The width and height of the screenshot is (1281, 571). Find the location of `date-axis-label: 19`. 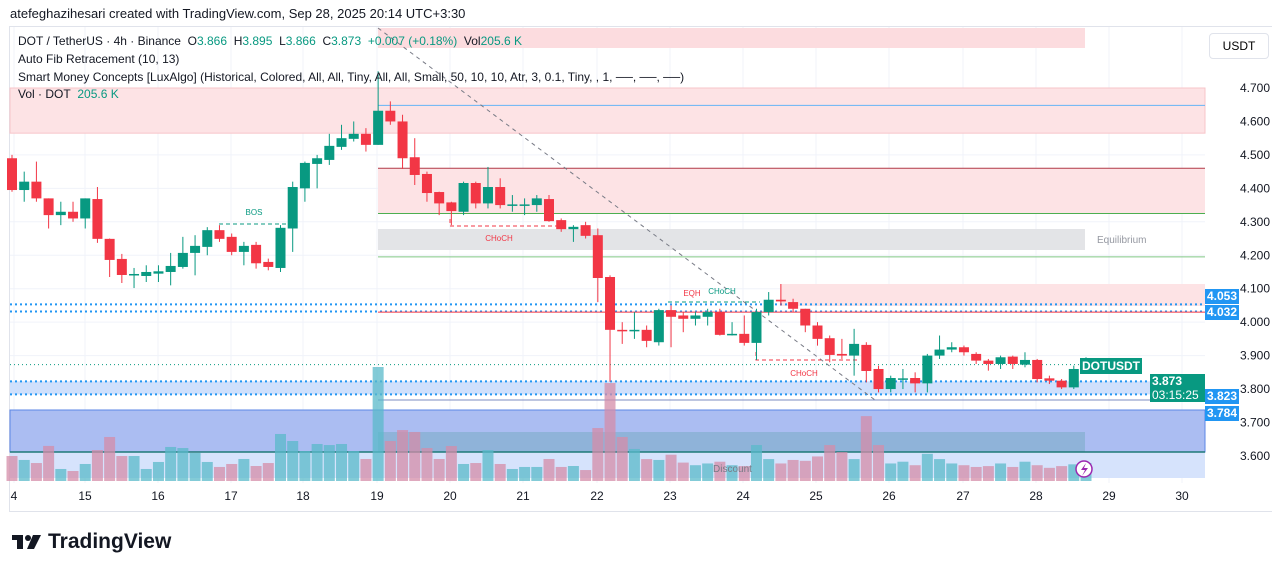

date-axis-label: 19 is located at coordinates (377, 496).